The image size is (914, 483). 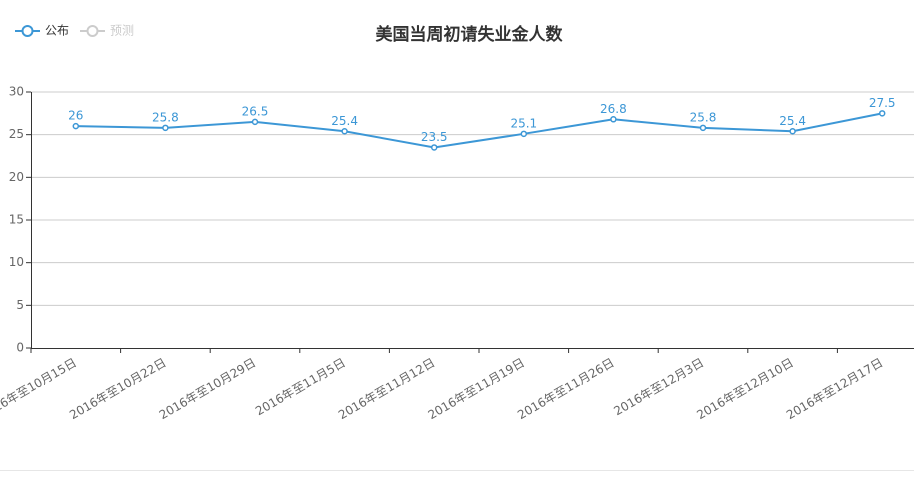 What do you see at coordinates (16, 177) in the screenshot?
I see `y-tick-label: 20` at bounding box center [16, 177].